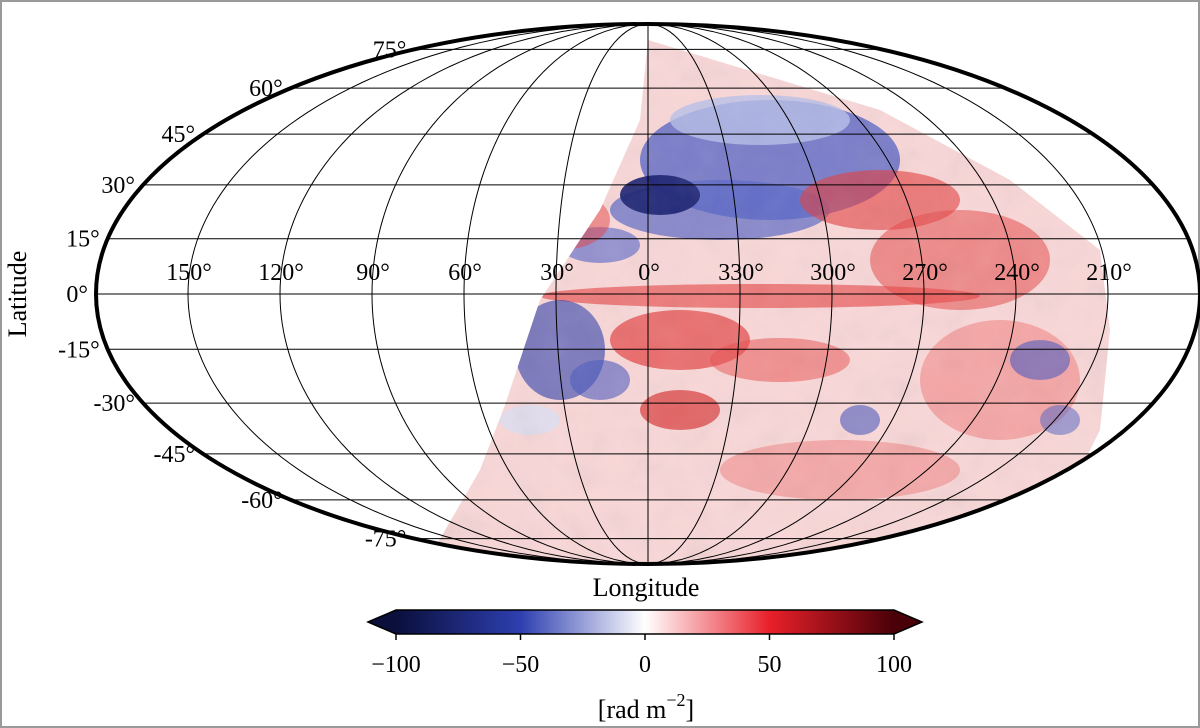 The height and width of the screenshot is (728, 1200). What do you see at coordinates (79, 350) in the screenshot?
I see `latitude-tick-label: -15°` at bounding box center [79, 350].